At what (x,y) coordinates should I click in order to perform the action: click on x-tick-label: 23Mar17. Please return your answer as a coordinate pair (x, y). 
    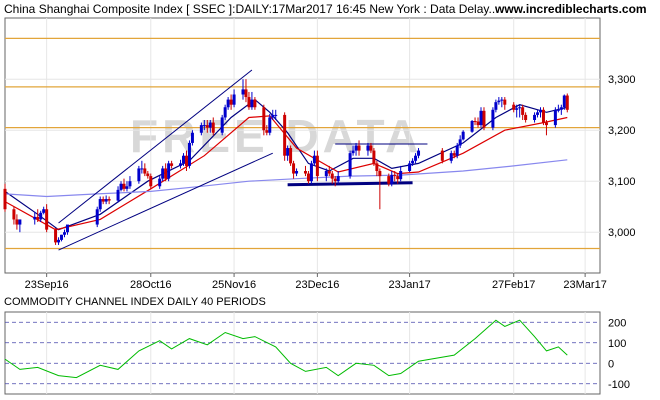
    Looking at the image, I should click on (584, 285).